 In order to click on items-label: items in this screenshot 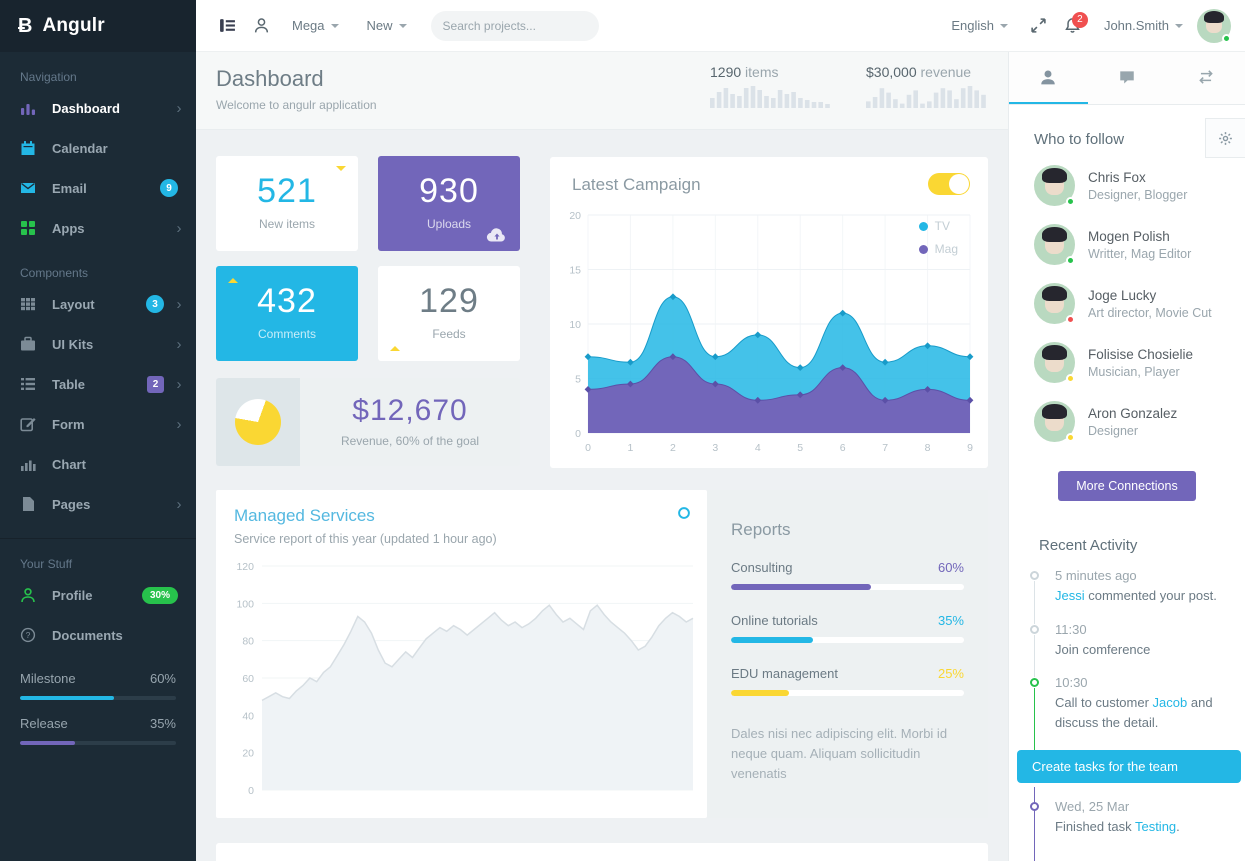, I will do `click(762, 72)`.